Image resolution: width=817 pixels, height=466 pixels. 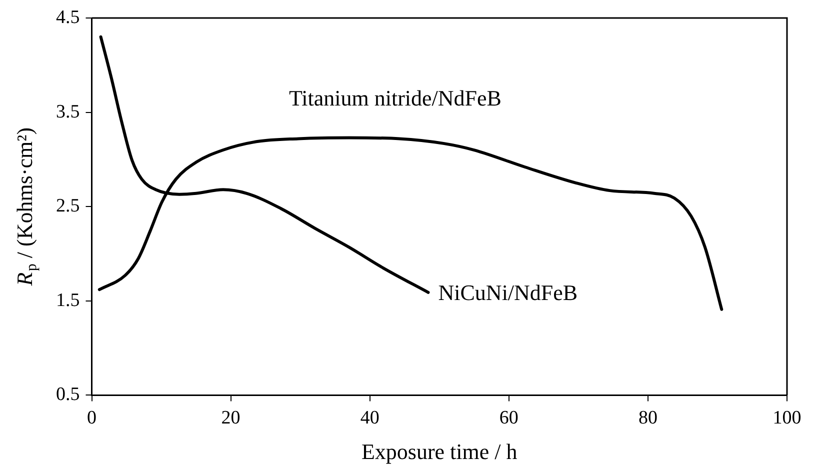 I want to click on y-tick-label: 2.5, so click(x=68, y=206).